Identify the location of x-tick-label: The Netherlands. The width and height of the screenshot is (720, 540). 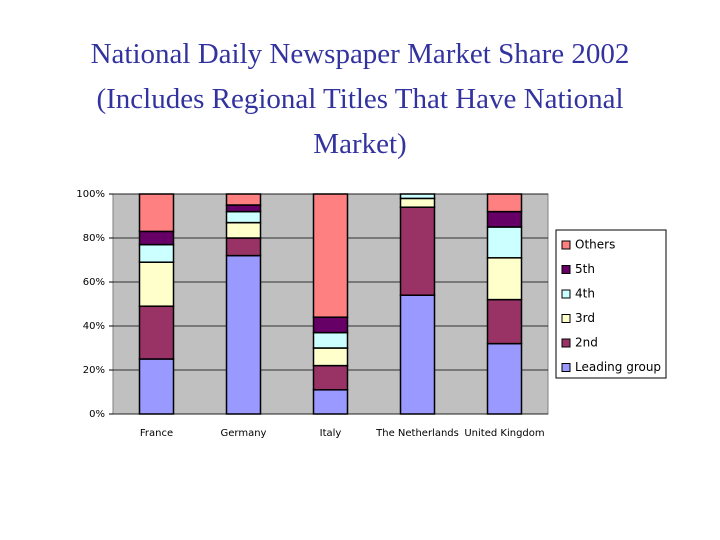
(417, 433).